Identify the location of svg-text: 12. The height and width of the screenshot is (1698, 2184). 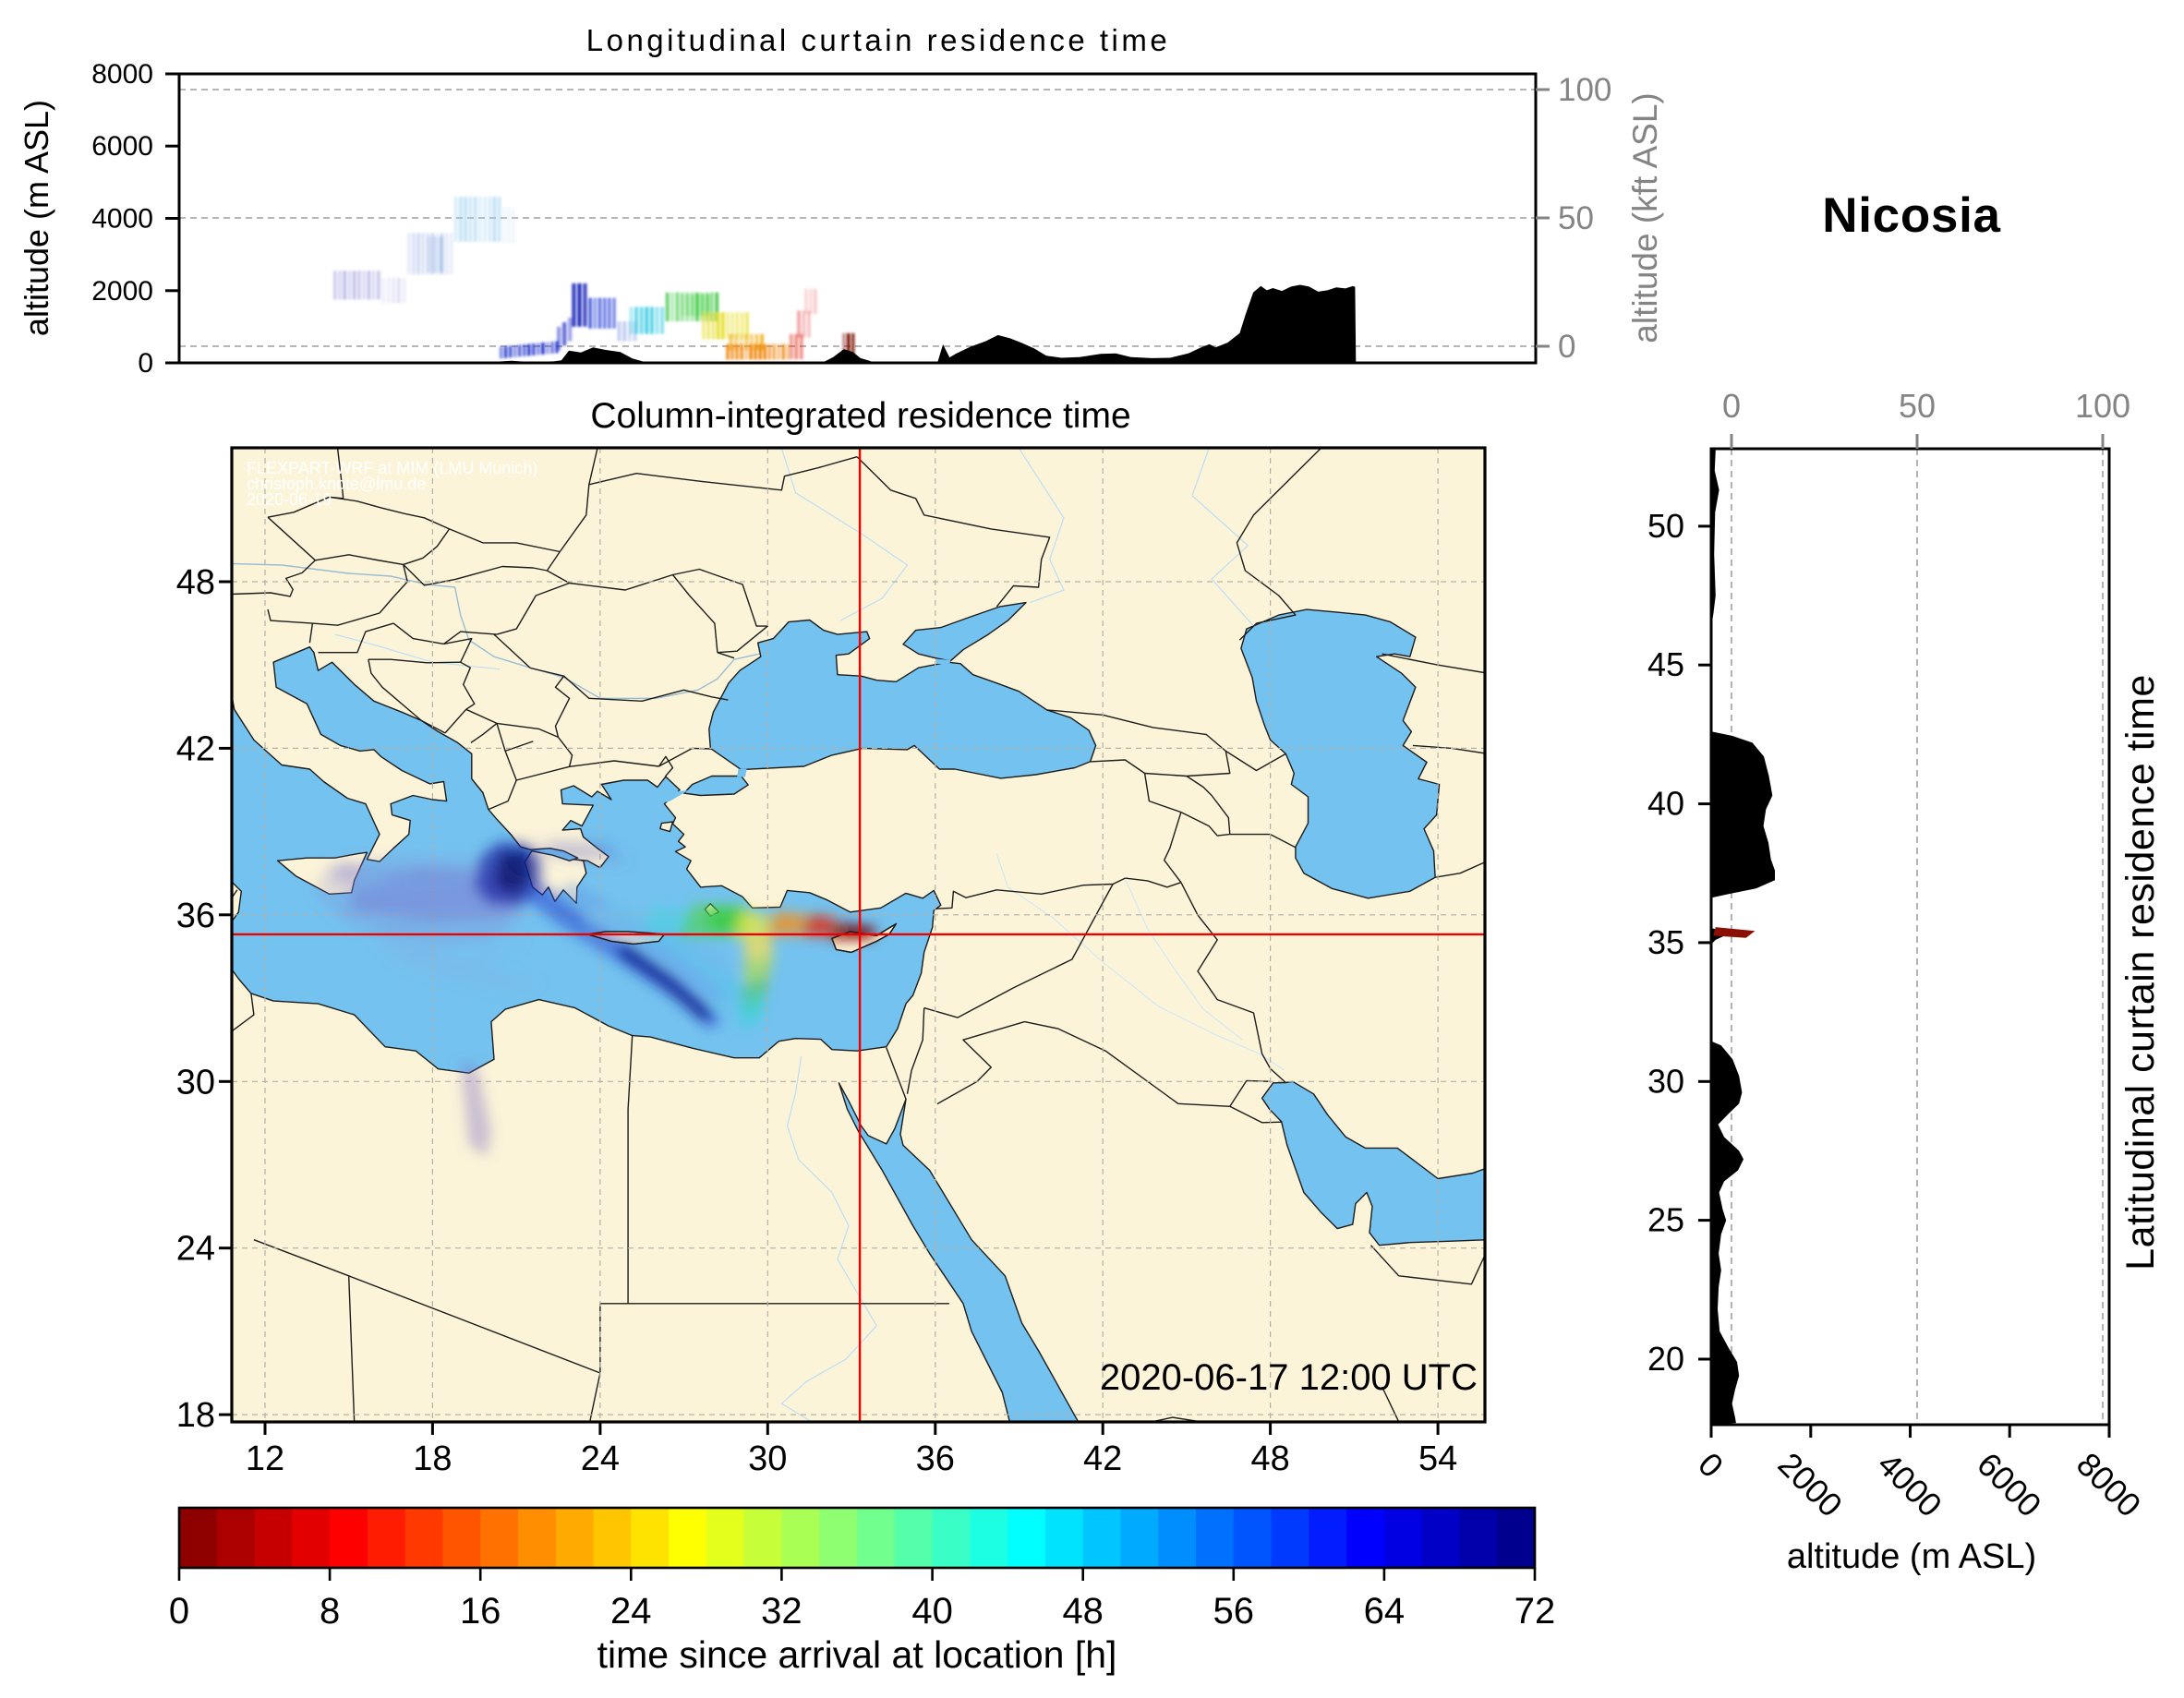
(265, 1458).